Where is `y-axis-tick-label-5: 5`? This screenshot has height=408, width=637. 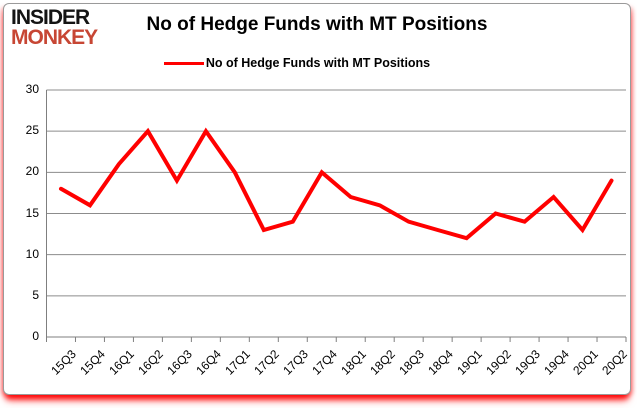 y-axis-tick-label-5: 5 is located at coordinates (35, 294).